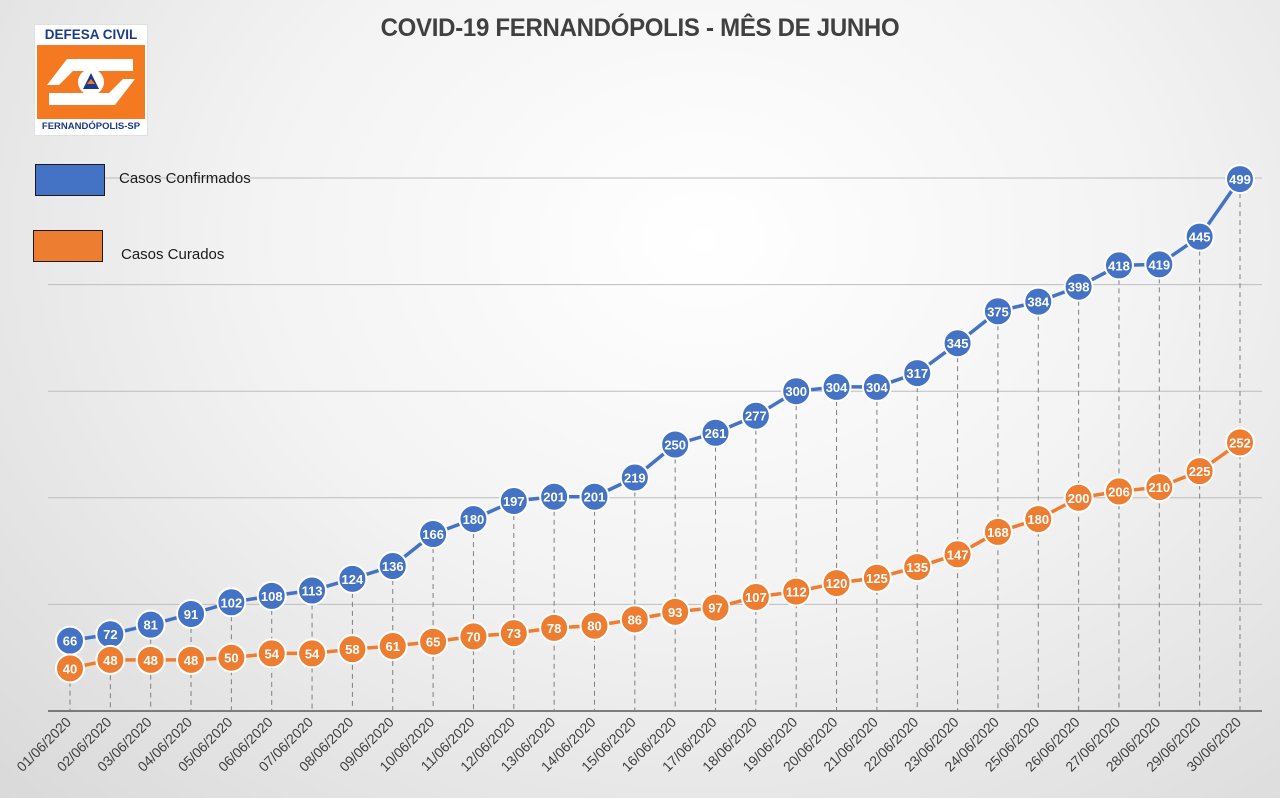  What do you see at coordinates (91, 34) in the screenshot?
I see `logo-top-text: DEFESA CIVIL` at bounding box center [91, 34].